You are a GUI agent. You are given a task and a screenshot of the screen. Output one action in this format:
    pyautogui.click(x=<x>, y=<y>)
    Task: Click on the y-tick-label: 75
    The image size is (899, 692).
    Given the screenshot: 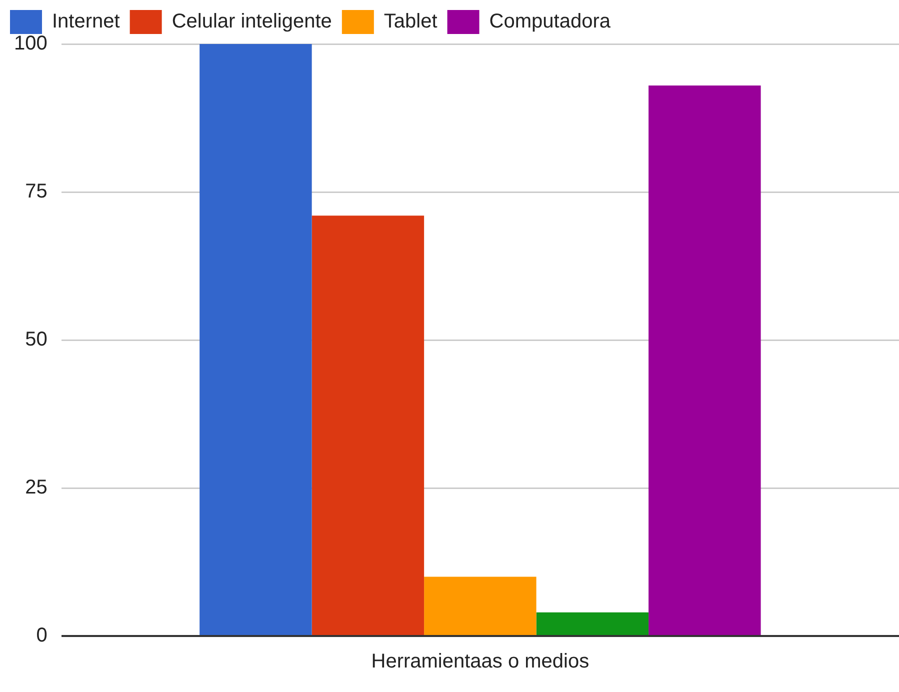 What is the action you would take?
    pyautogui.click(x=36, y=191)
    